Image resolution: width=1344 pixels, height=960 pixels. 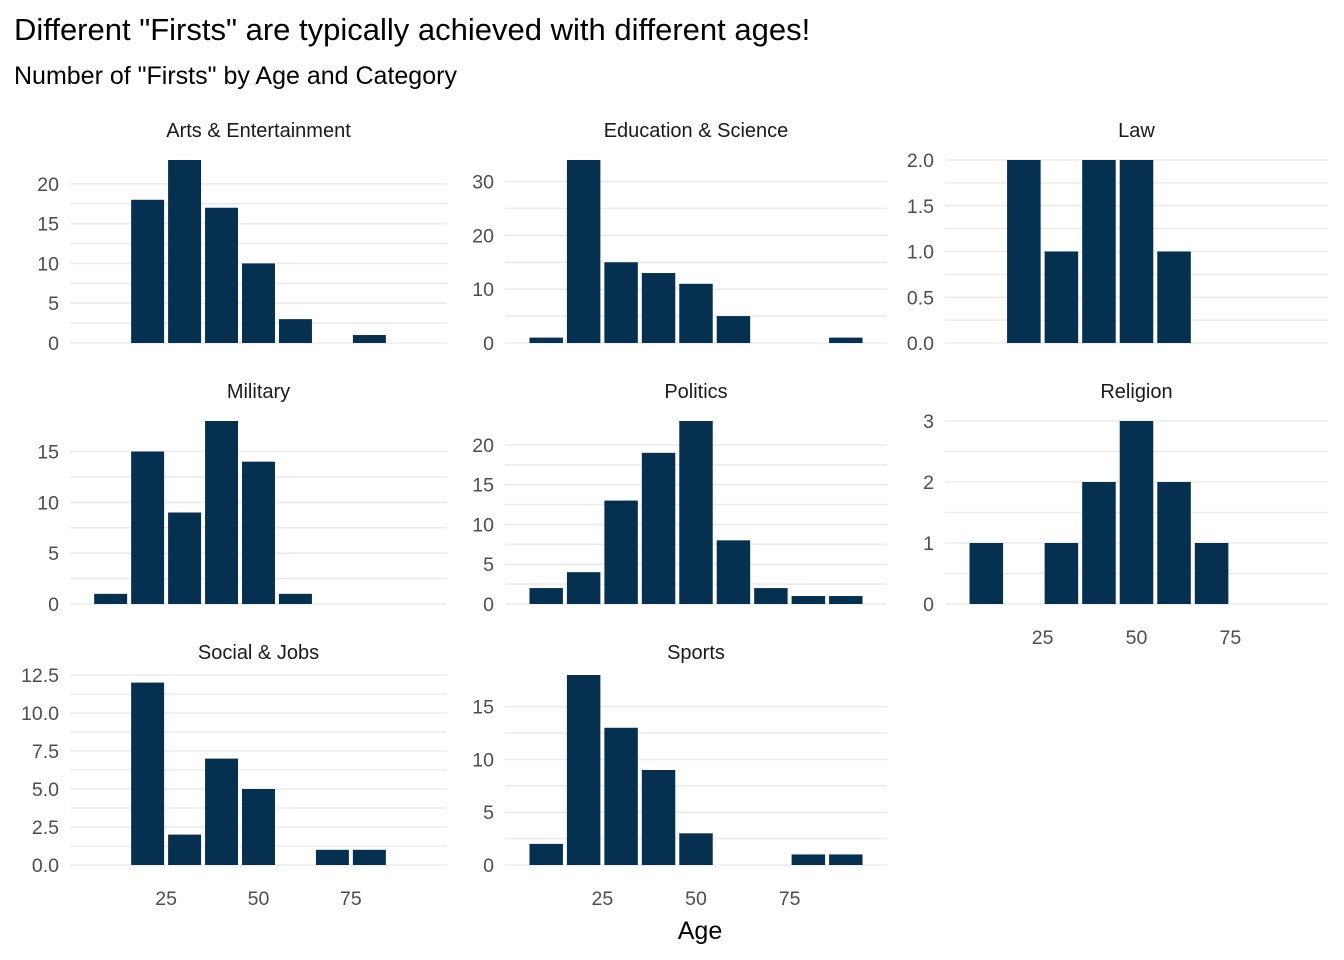 What do you see at coordinates (1117, 237) in the screenshot?
I see `panel-law: Law 0.0 0.5 1.0 1.5 2.0` at bounding box center [1117, 237].